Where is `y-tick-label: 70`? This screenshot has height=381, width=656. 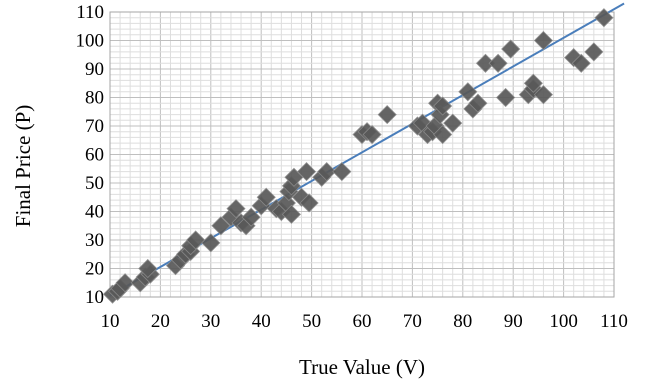
y-tick-label: 70 is located at coordinates (94, 126).